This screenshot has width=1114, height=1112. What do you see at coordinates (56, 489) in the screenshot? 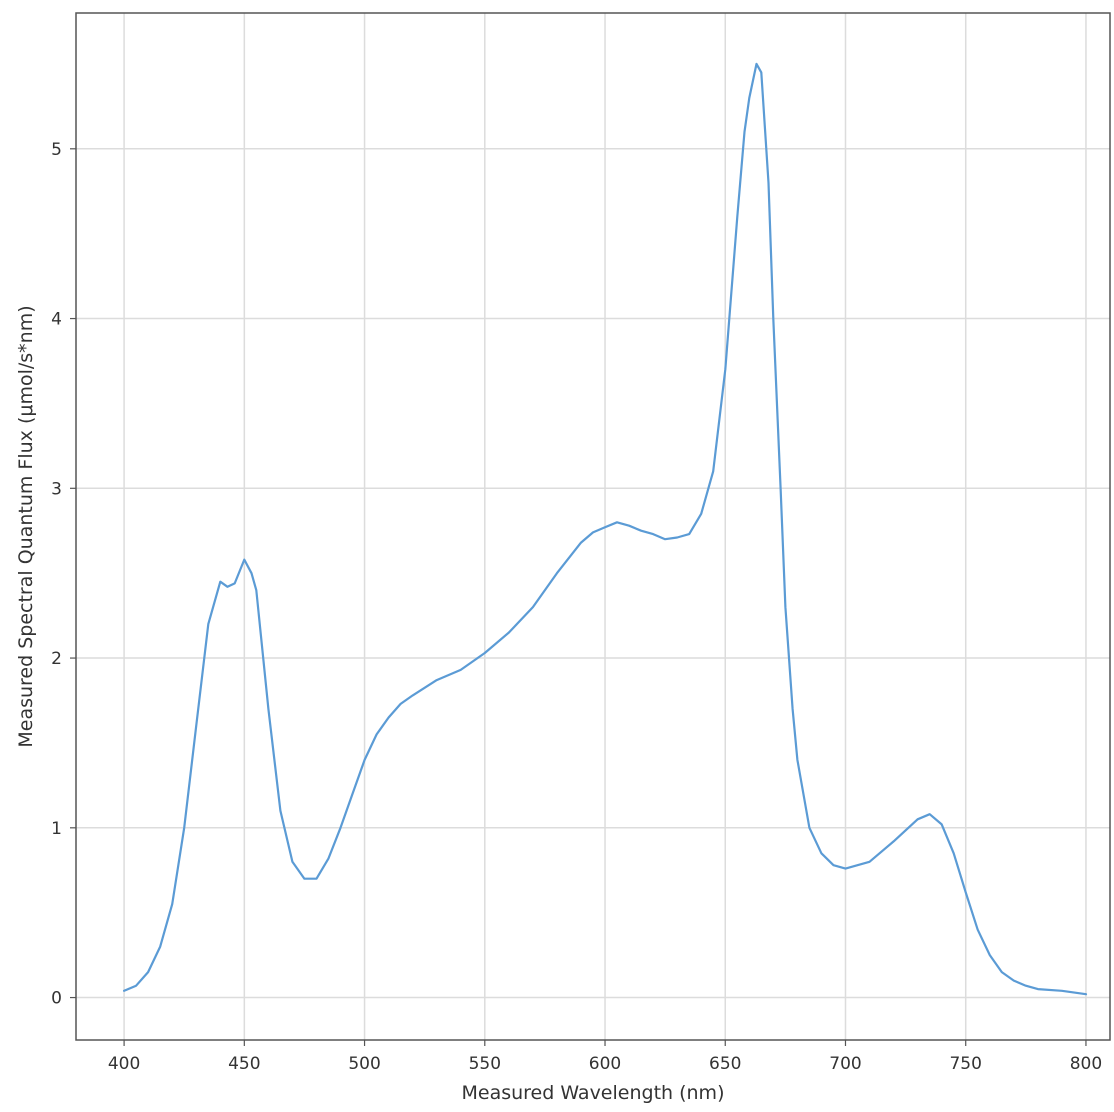
I see `y-tick-label: 3` at bounding box center [56, 489].